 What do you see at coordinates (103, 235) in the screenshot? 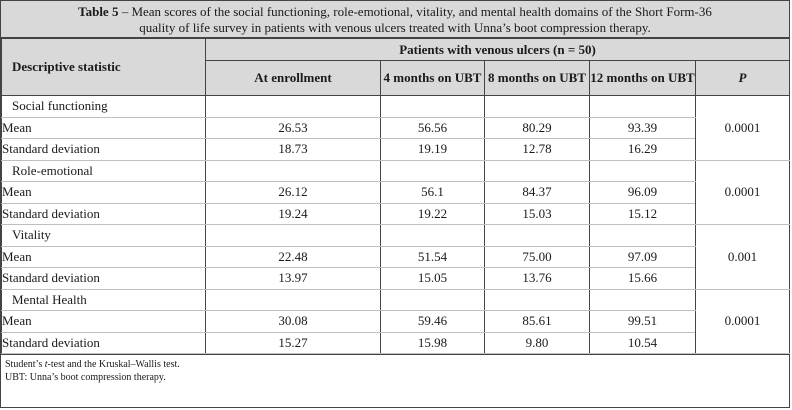
I see `domain-label: Vitality` at bounding box center [103, 235].